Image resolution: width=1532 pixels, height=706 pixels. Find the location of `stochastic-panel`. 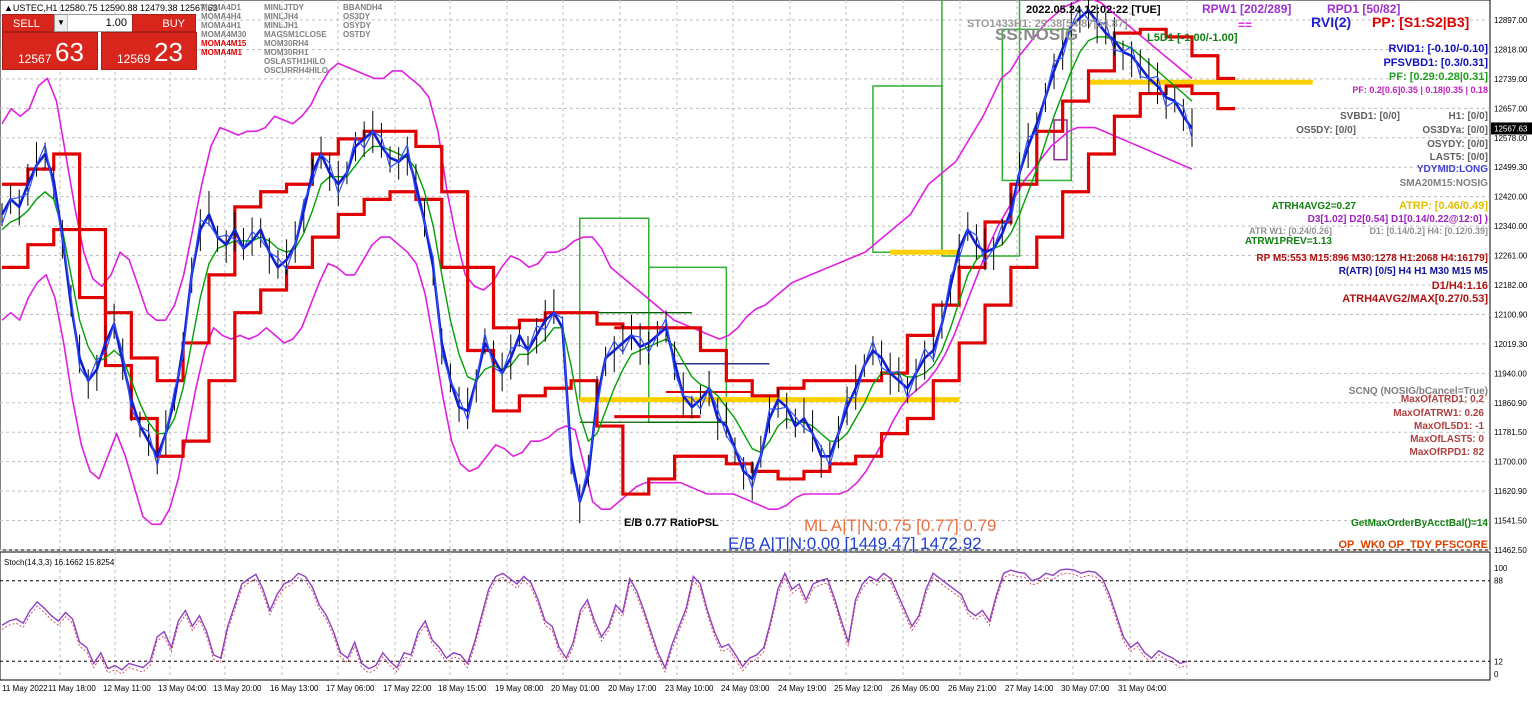

stochastic-panel is located at coordinates (745, 621).